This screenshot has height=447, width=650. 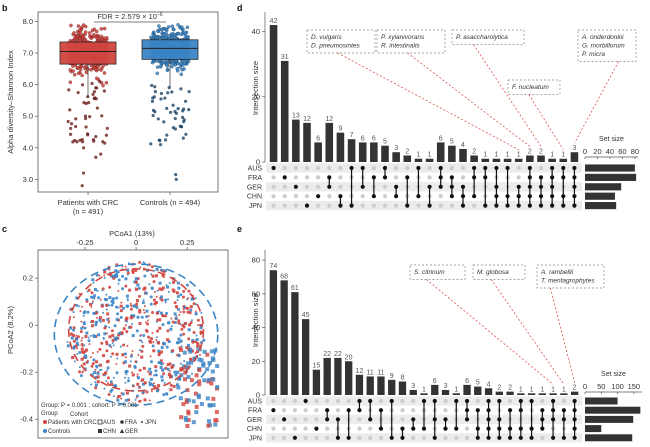 I want to click on set-size-title: Set size, so click(x=611, y=139).